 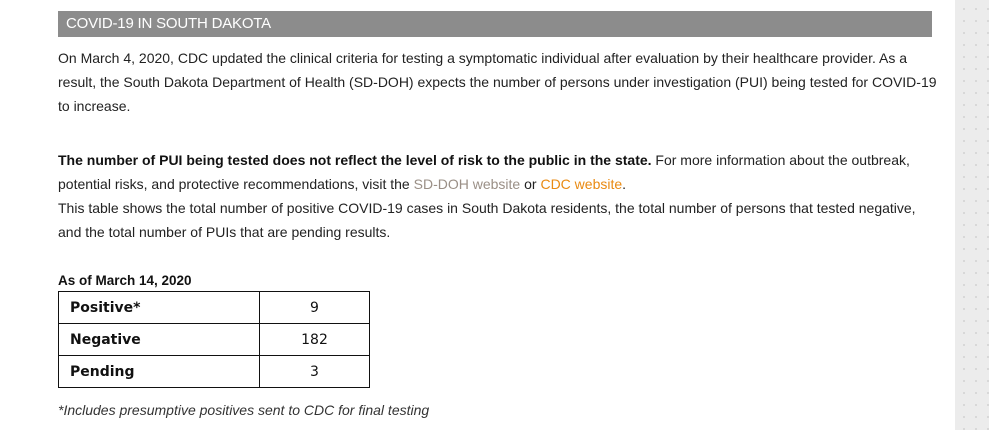 What do you see at coordinates (159, 371) in the screenshot?
I see `row-label: Pending` at bounding box center [159, 371].